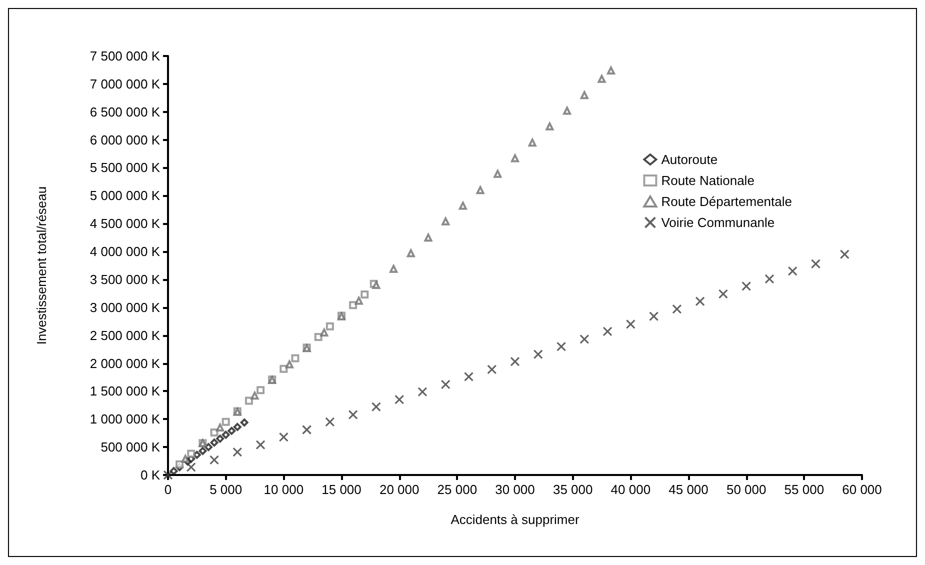  What do you see at coordinates (41, 265) in the screenshot?
I see `y-axis-title: Investissement total/réseau` at bounding box center [41, 265].